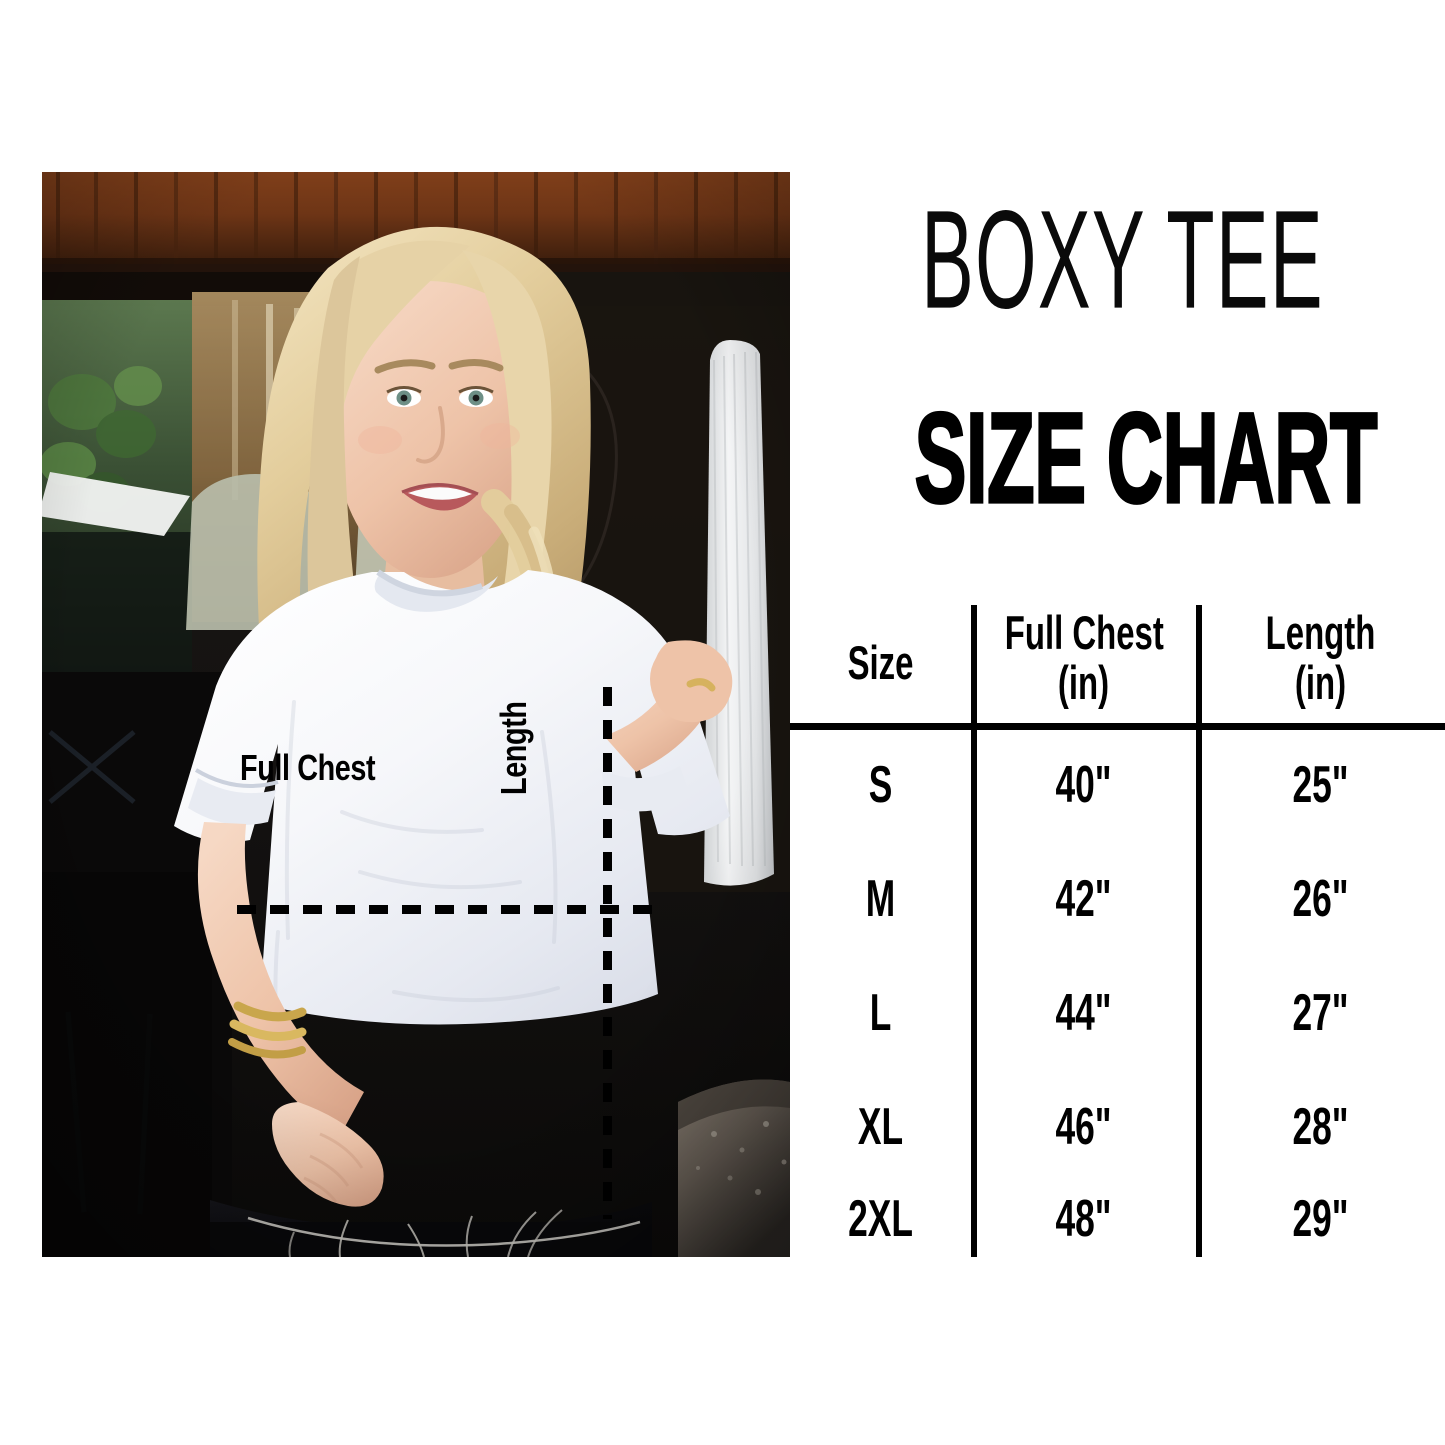 Image resolution: width=1445 pixels, height=1445 pixels. What do you see at coordinates (1084, 632) in the screenshot?
I see `column-header-full-chest-line1: Full Chest` at bounding box center [1084, 632].